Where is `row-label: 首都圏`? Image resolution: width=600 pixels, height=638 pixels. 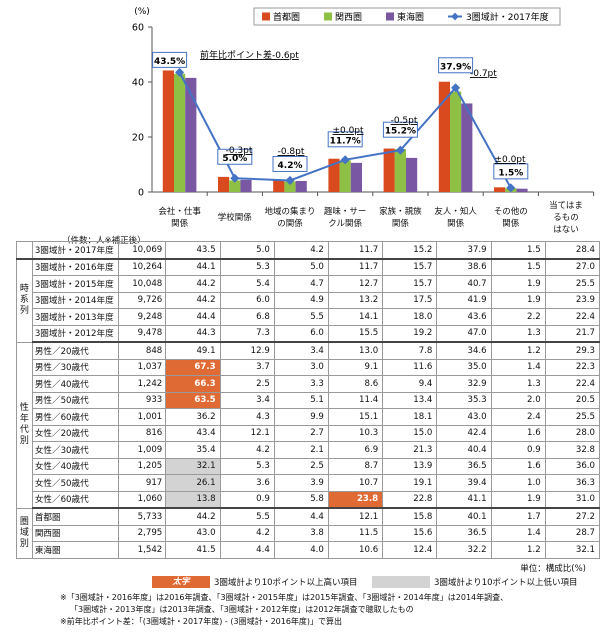 row-label: 首都圏 is located at coordinates (75, 516).